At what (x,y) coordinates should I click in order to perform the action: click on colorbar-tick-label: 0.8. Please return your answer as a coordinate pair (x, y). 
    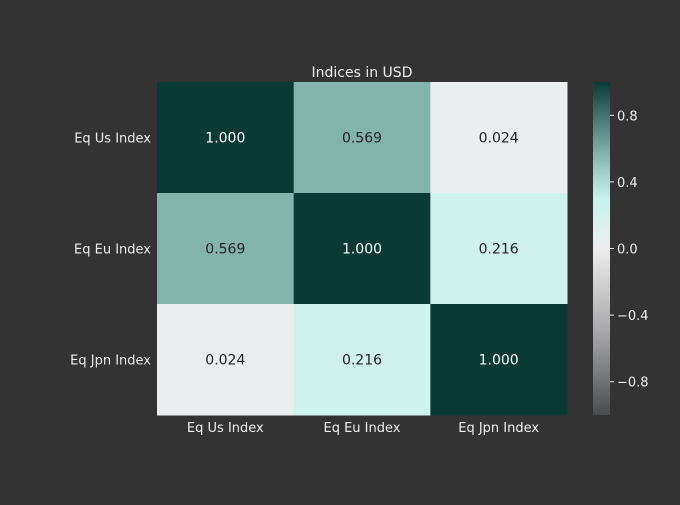
    Looking at the image, I should click on (627, 116).